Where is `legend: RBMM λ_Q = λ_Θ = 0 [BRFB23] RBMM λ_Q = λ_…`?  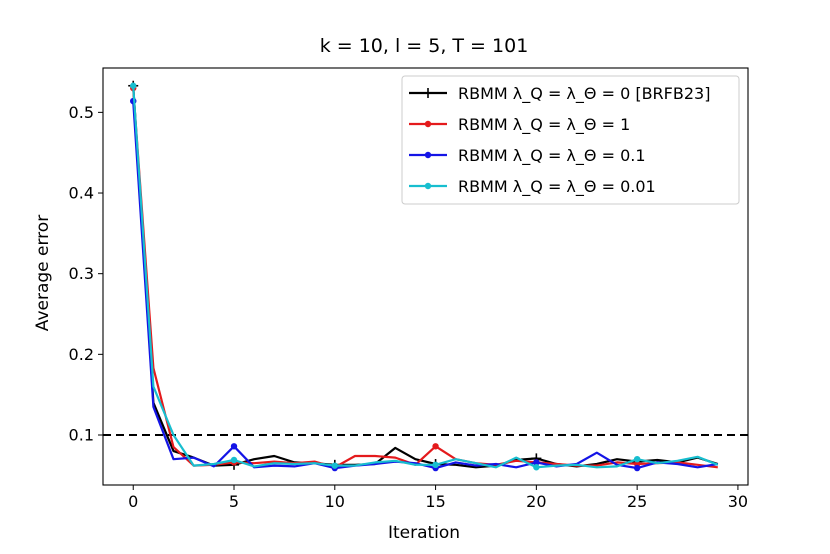 legend: RBMM λ_Q = λ_Θ = 0 [BRFB23] RBMM λ_Q = λ_… is located at coordinates (570, 140).